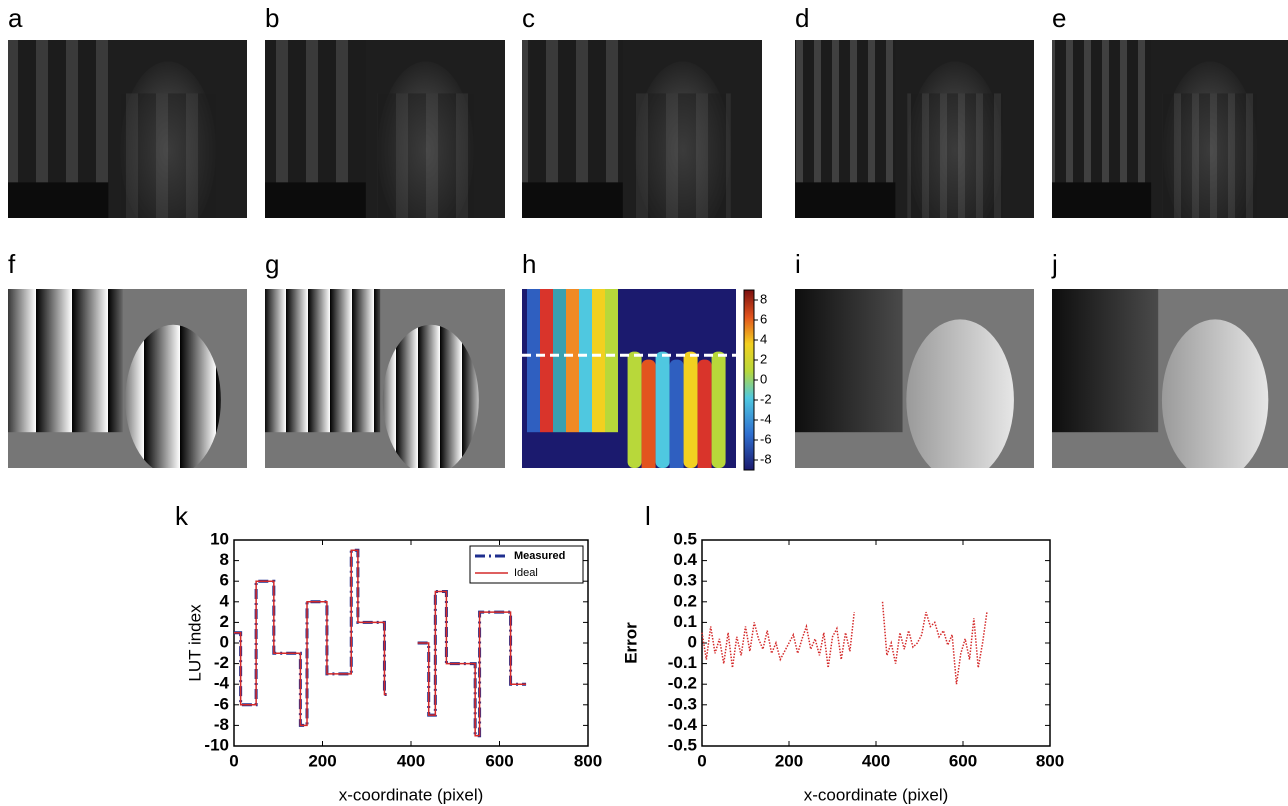 The width and height of the screenshot is (1288, 806). I want to click on y-tick-label: 8, so click(224, 559).